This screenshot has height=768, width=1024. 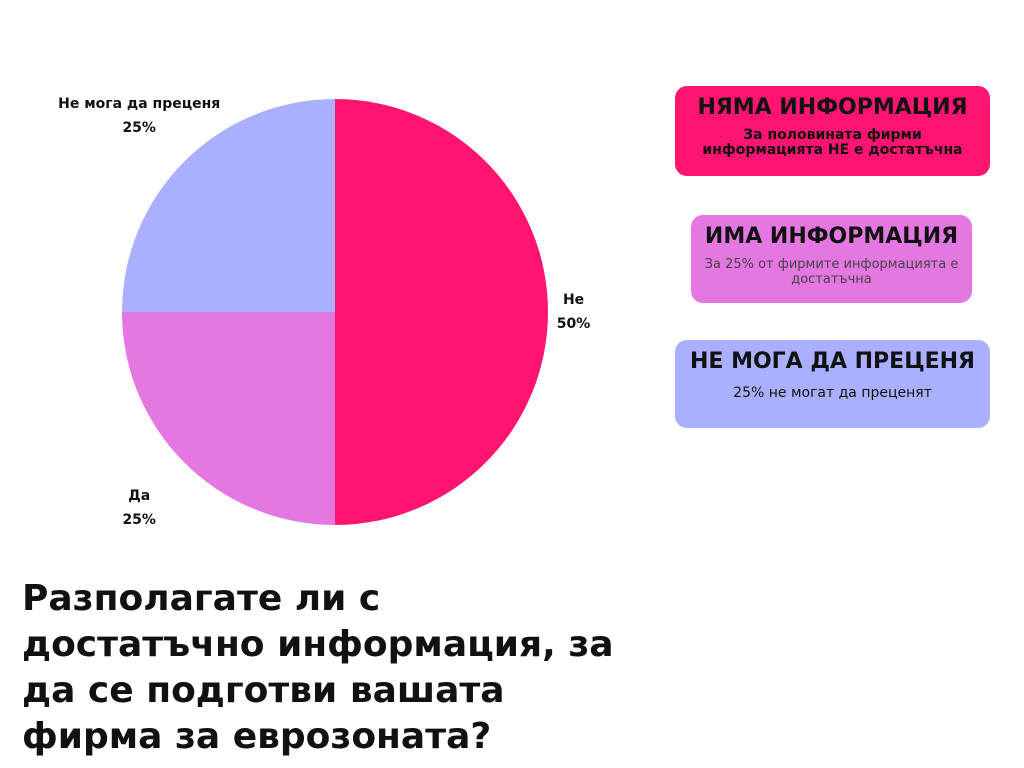 What do you see at coordinates (831, 236) in the screenshot?
I see `card-title: ИМА ИНФОРМАЦИЯ` at bounding box center [831, 236].